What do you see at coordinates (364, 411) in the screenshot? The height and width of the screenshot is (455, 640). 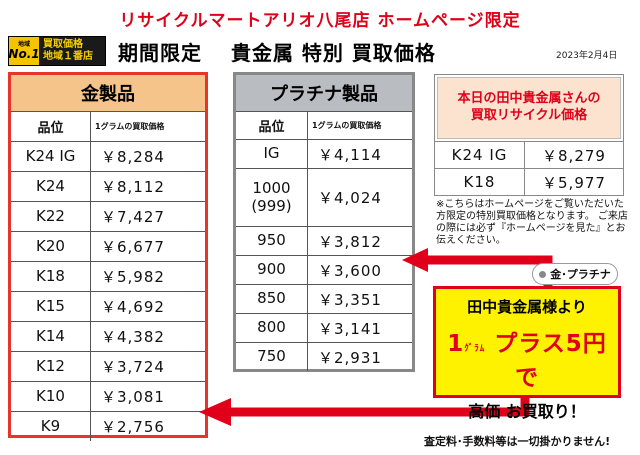 I see `arrow-to-gold-icon` at bounding box center [364, 411].